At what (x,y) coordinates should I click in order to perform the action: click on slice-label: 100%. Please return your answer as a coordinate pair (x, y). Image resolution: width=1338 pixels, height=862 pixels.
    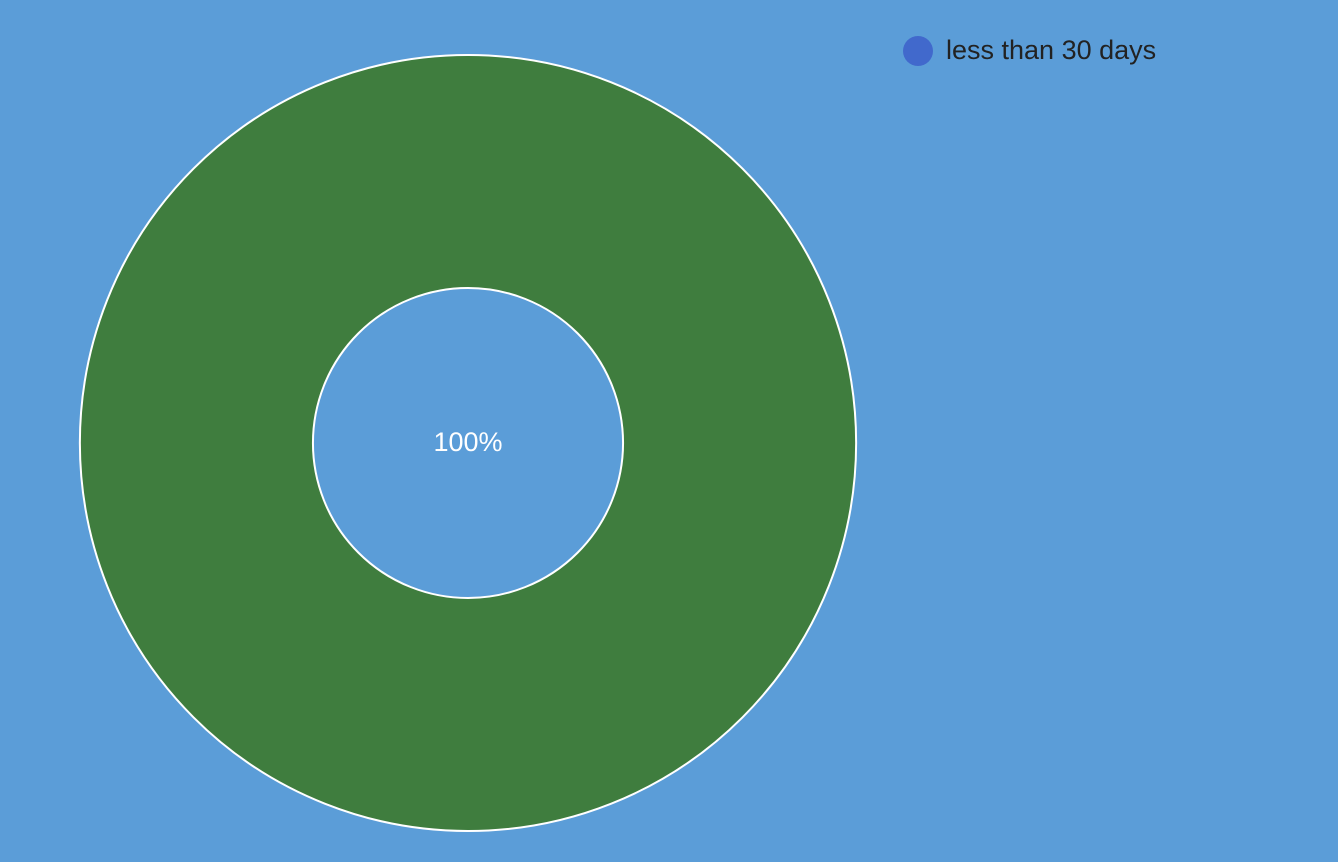
    Looking at the image, I should click on (467, 442).